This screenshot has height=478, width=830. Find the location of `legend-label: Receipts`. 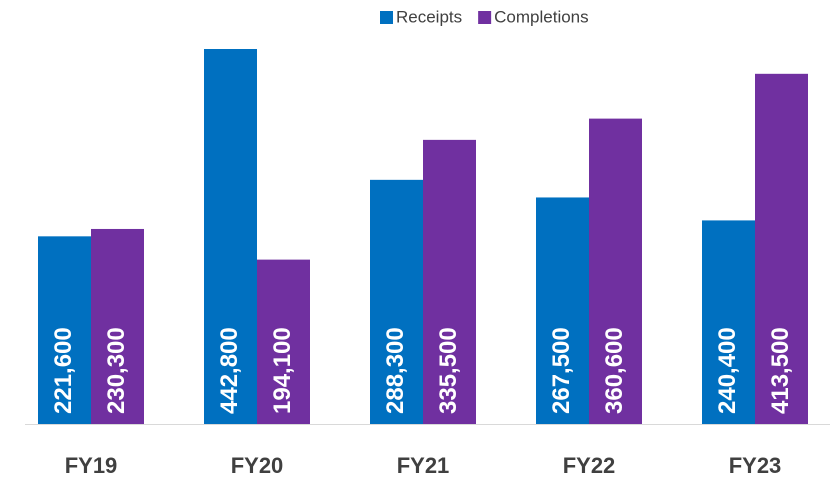

legend-label: Receipts is located at coordinates (429, 16).